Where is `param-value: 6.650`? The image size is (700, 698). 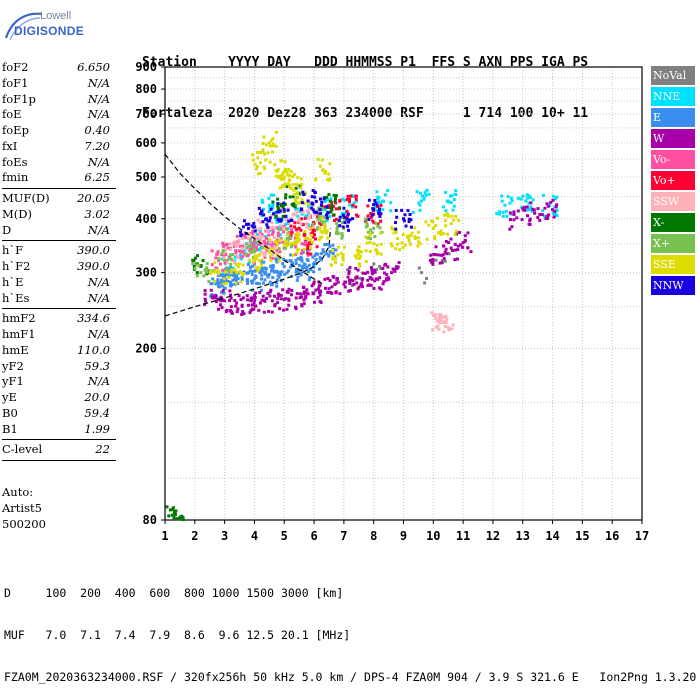
param-value: 6.650 is located at coordinates (93, 67).